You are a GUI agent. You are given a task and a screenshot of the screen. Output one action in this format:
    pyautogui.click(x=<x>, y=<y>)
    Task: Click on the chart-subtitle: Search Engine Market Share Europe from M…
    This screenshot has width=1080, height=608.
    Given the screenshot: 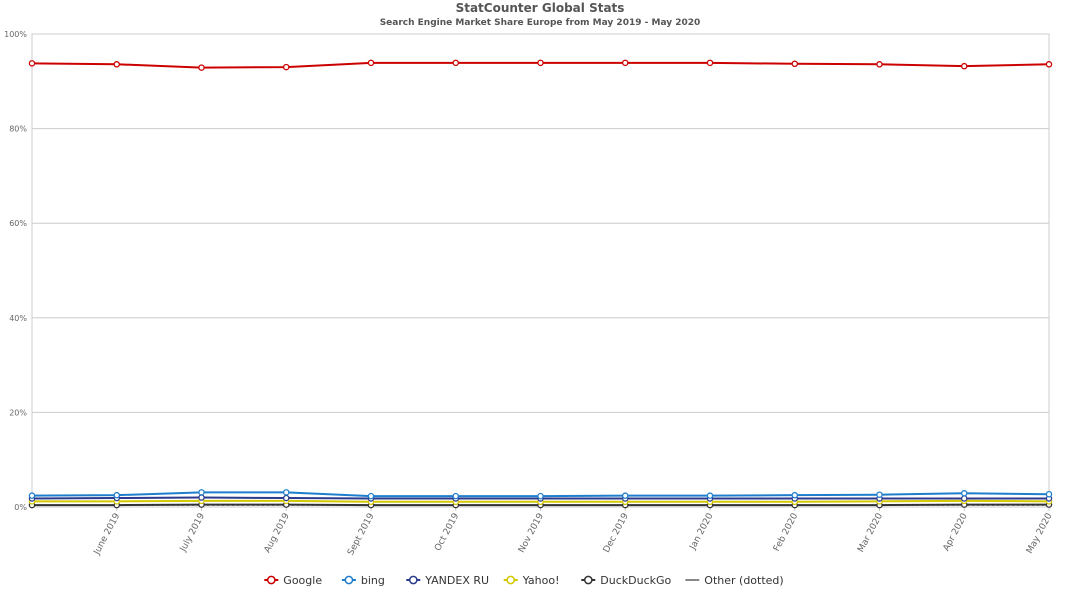 What is the action you would take?
    pyautogui.click(x=540, y=23)
    